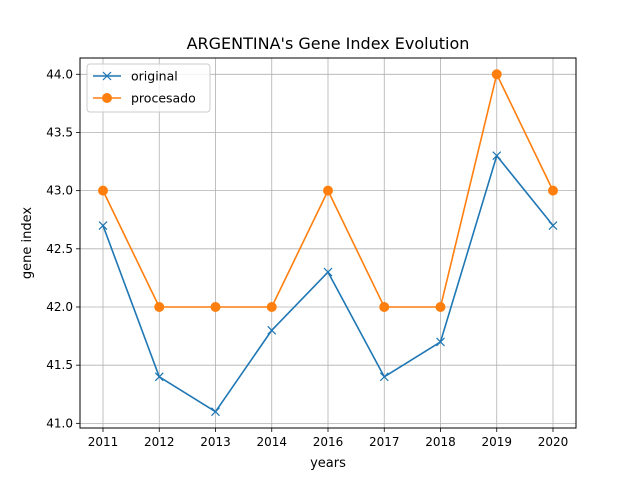  What do you see at coordinates (215, 442) in the screenshot?
I see `x-tick-label: 2013` at bounding box center [215, 442].